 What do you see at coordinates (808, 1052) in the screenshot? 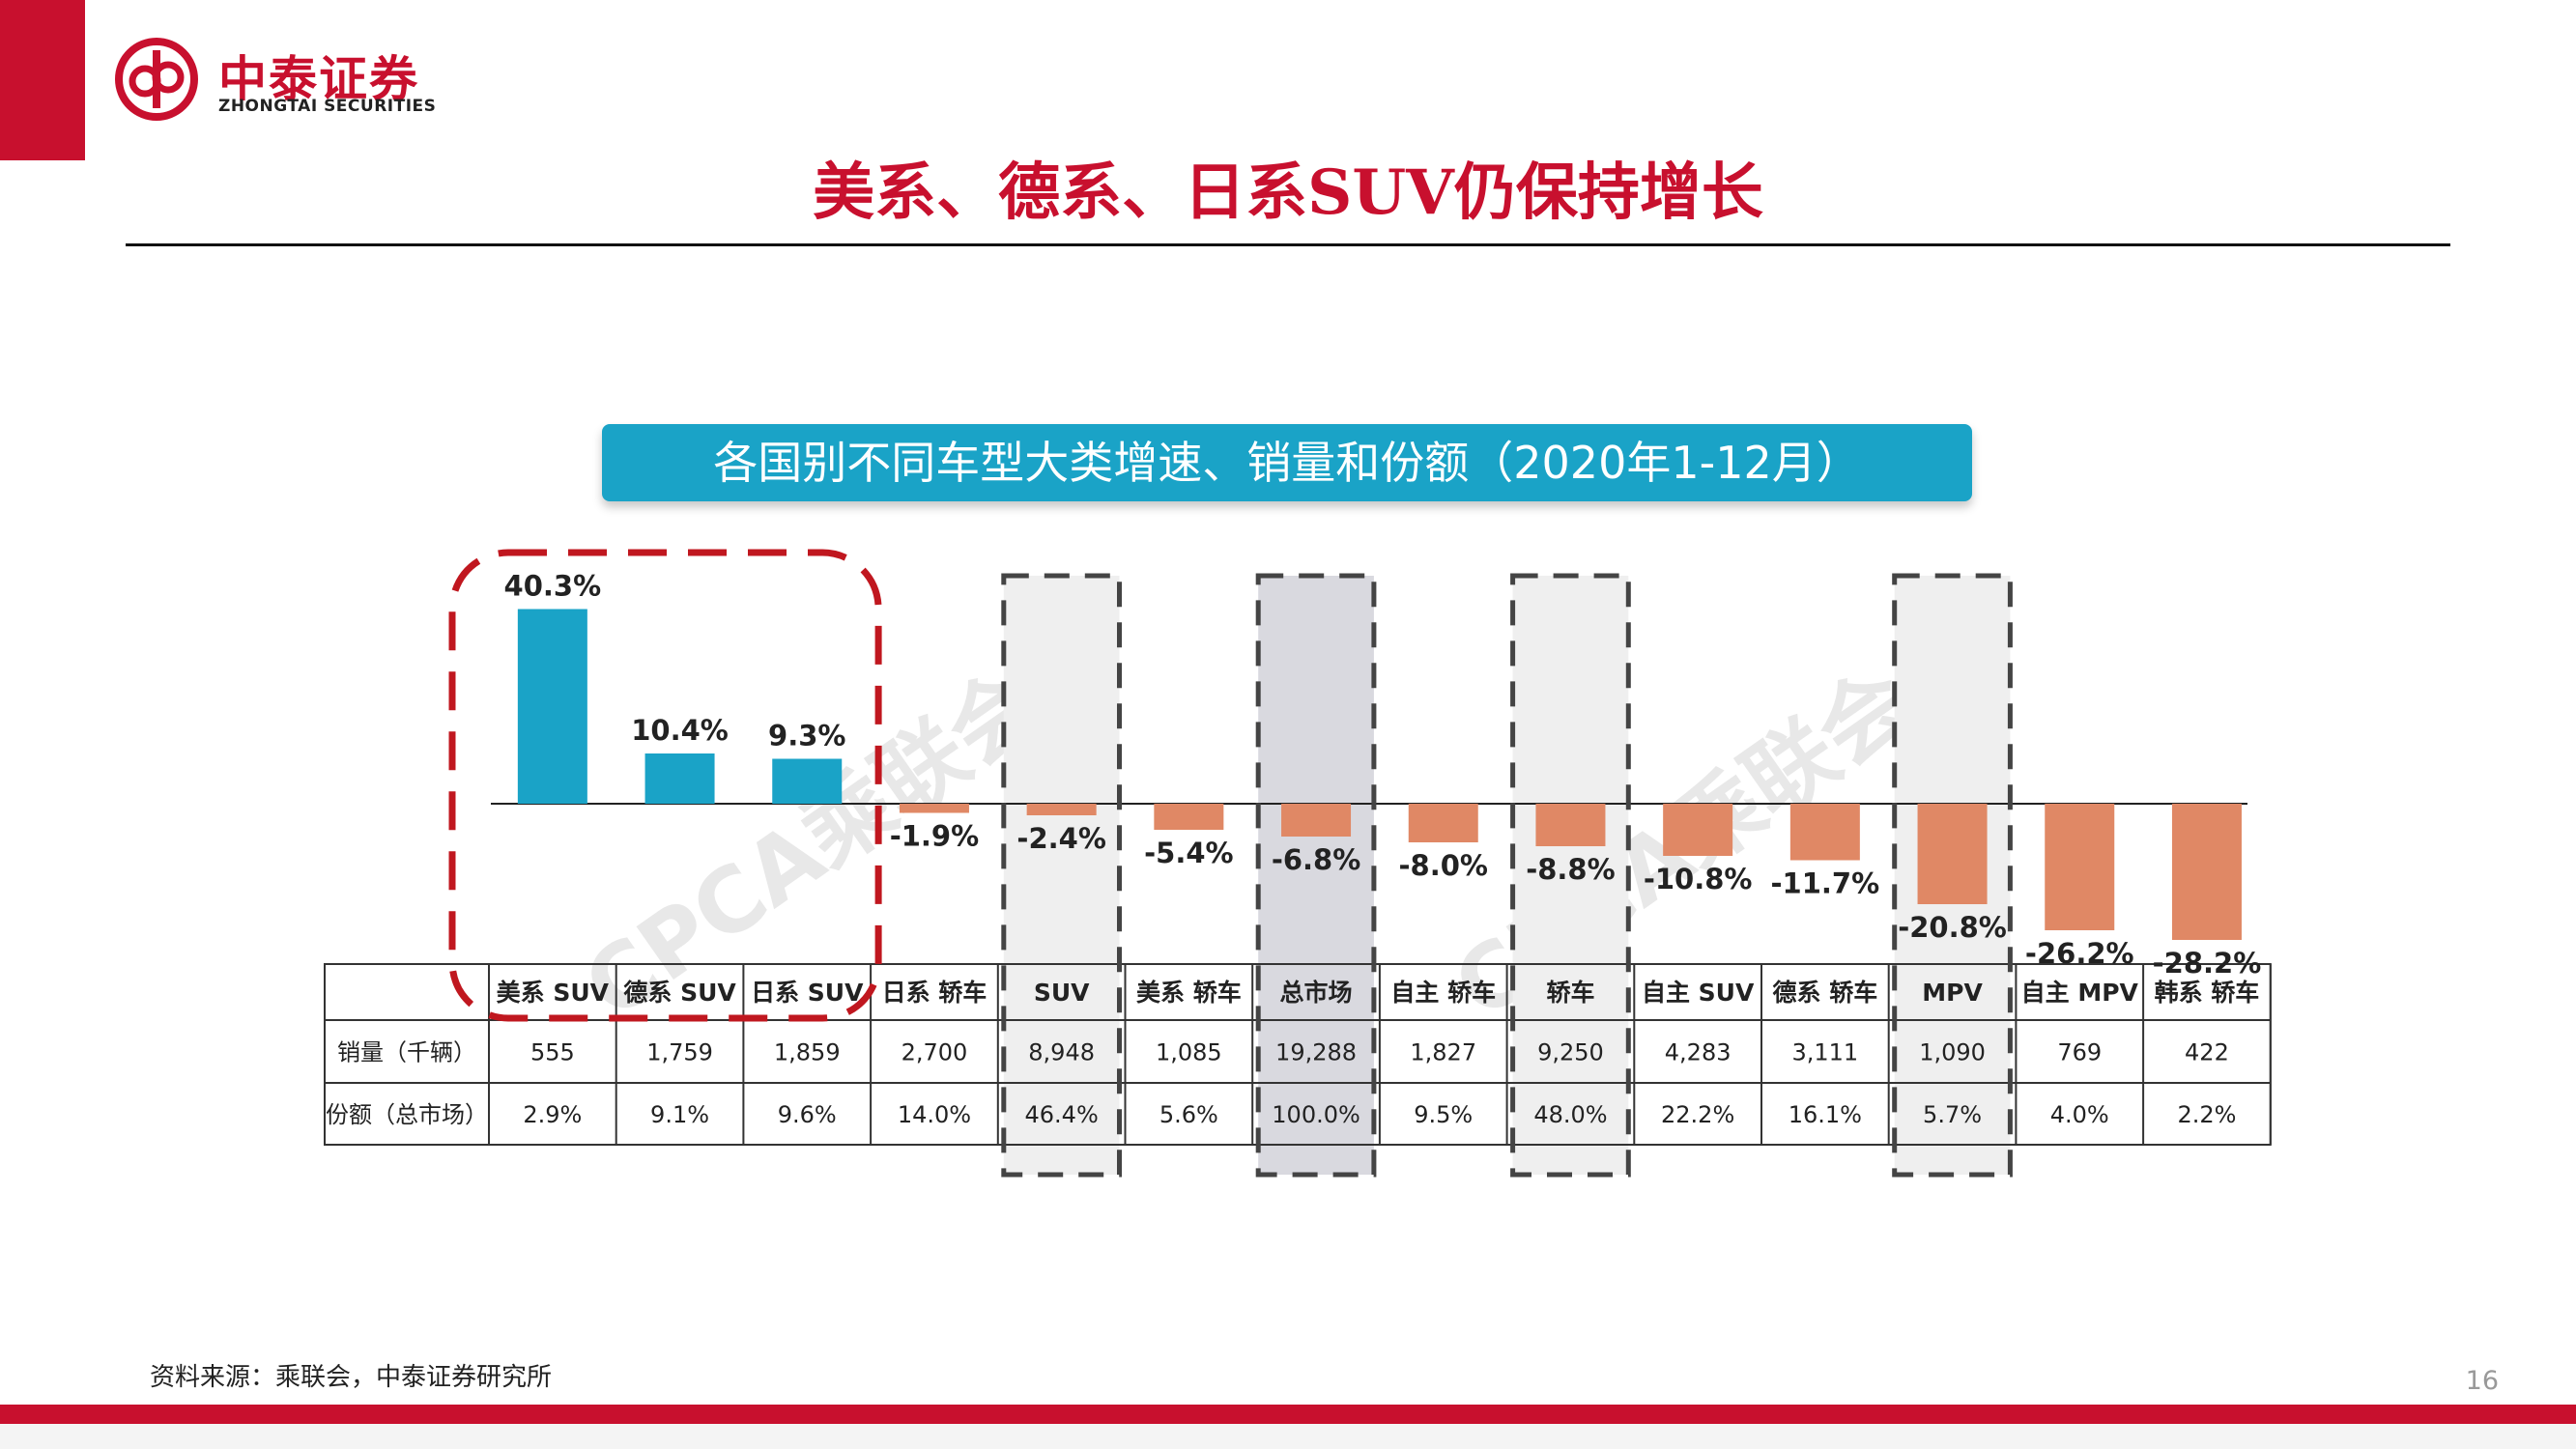
I see `sales-cell: 1,859` at bounding box center [808, 1052].